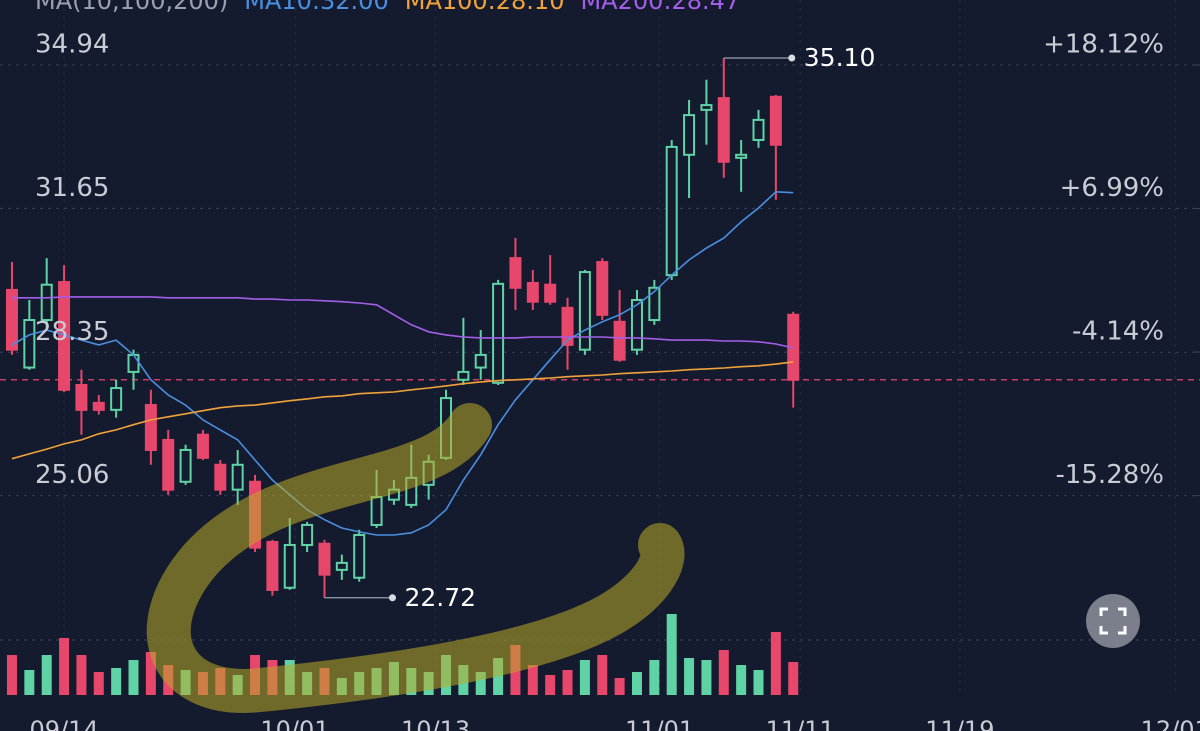 This screenshot has height=731, width=1200. What do you see at coordinates (440, 597) in the screenshot?
I see `annotation-label: 22.72` at bounding box center [440, 597].